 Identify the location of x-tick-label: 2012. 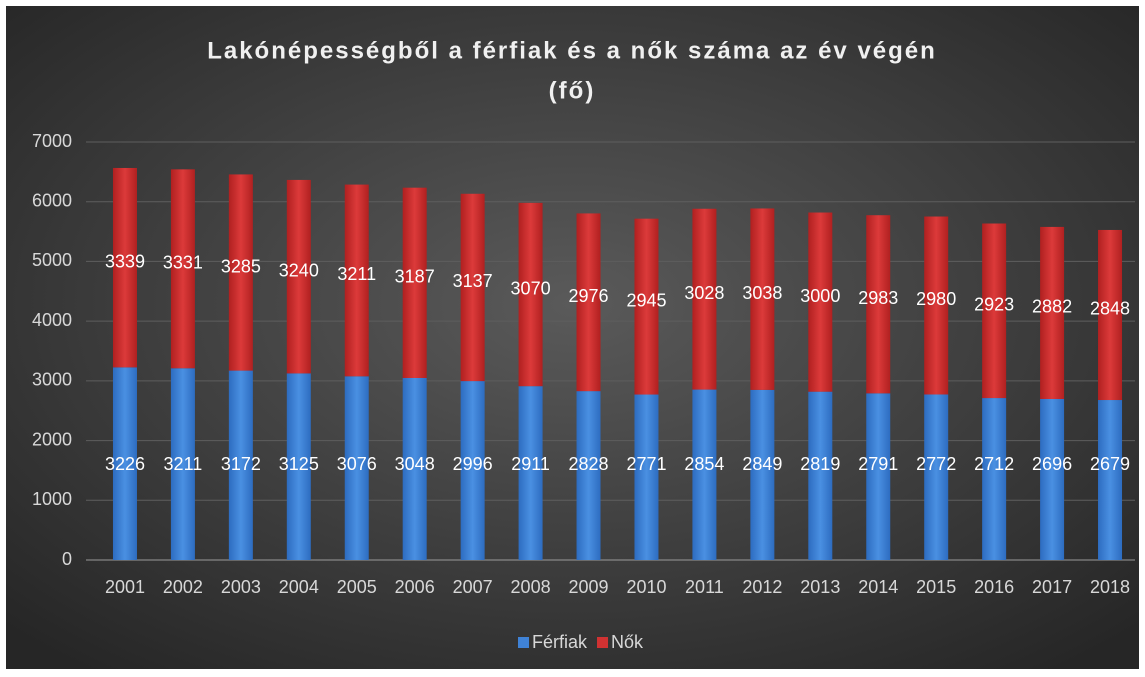
(762, 587).